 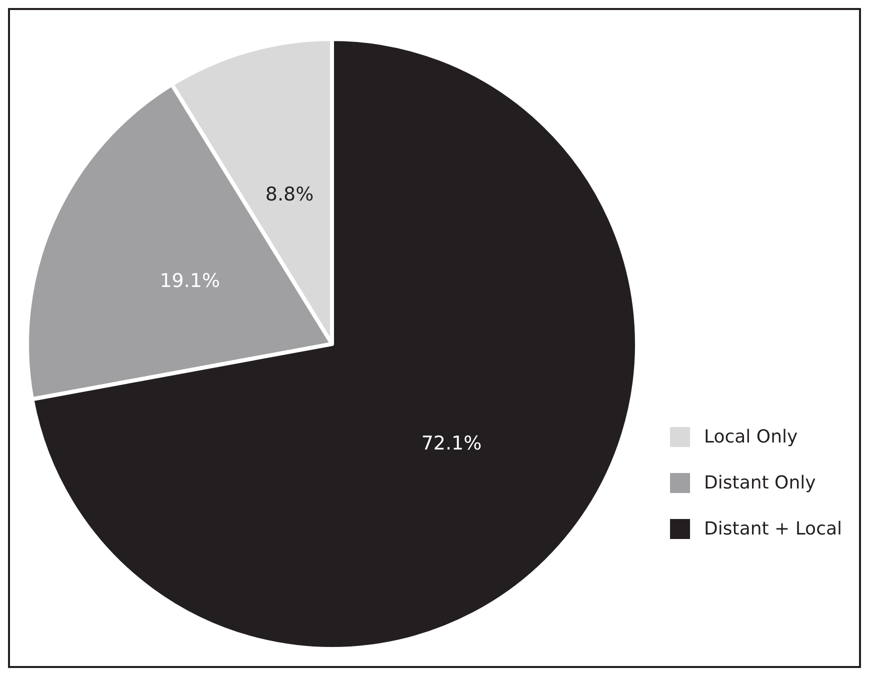 I want to click on data-label: 72.1%, so click(x=451, y=443).